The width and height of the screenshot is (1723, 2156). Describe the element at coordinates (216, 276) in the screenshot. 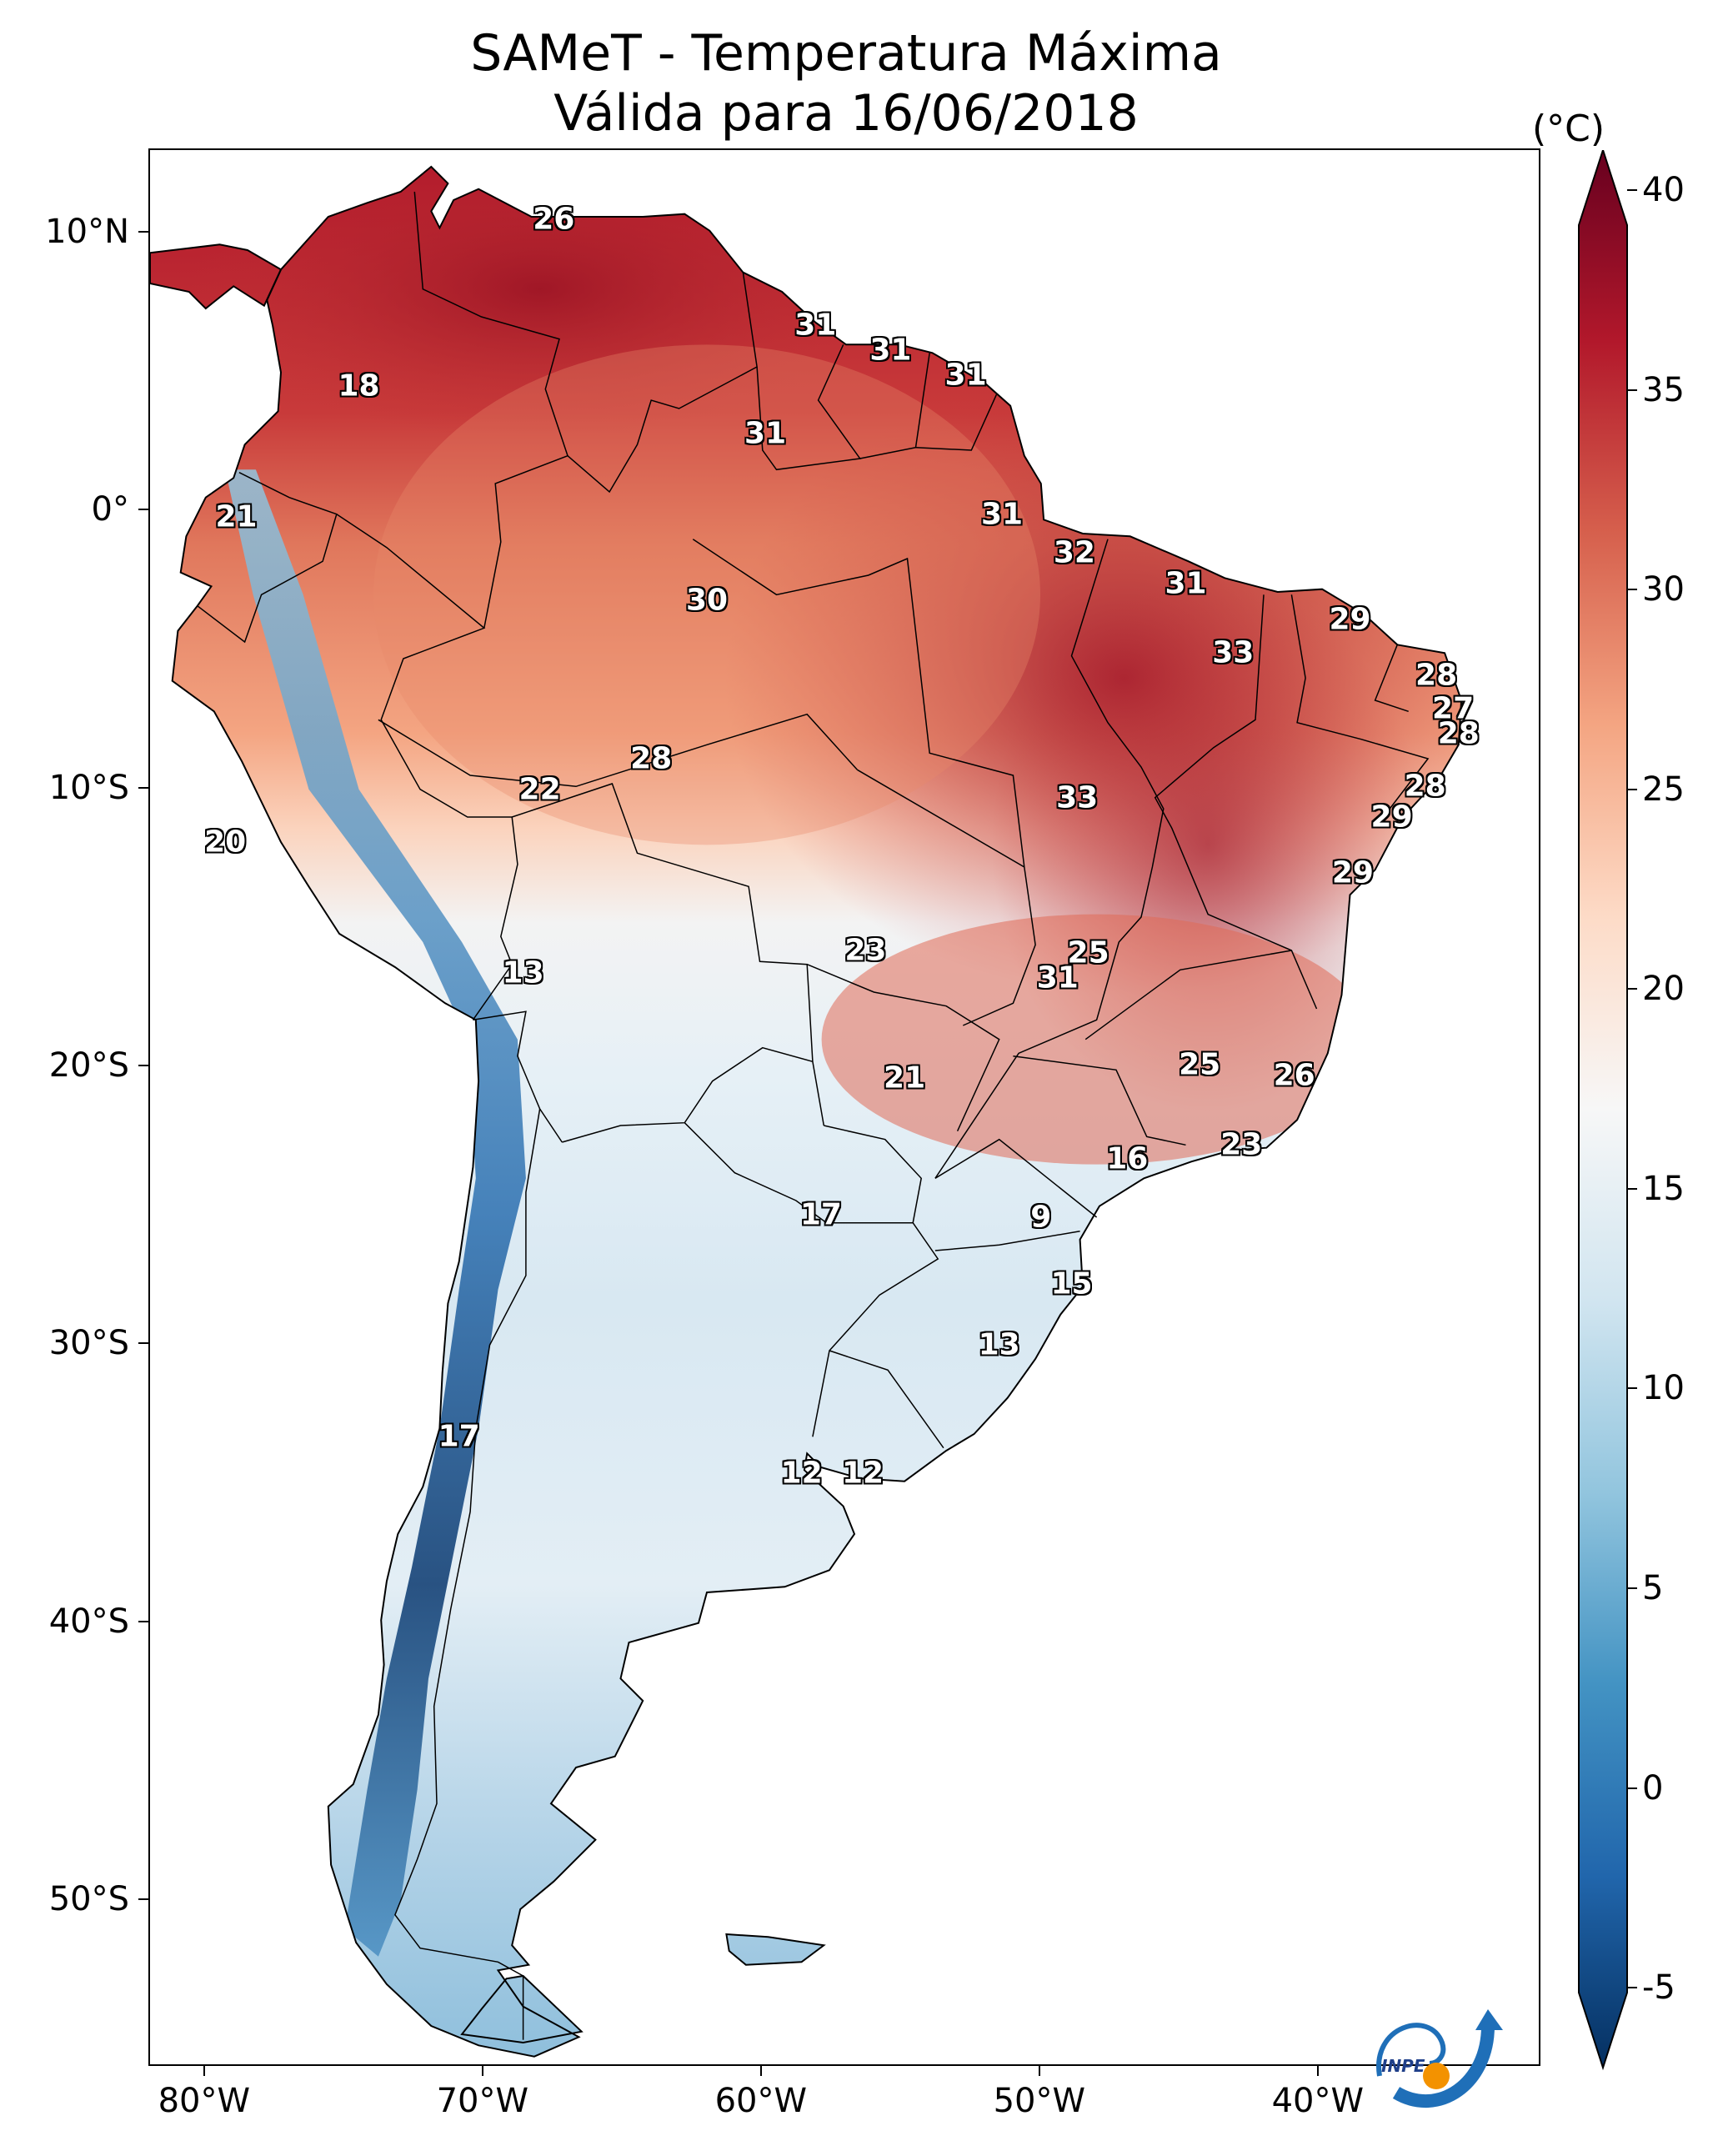

I see `coastline-central-america` at that location.